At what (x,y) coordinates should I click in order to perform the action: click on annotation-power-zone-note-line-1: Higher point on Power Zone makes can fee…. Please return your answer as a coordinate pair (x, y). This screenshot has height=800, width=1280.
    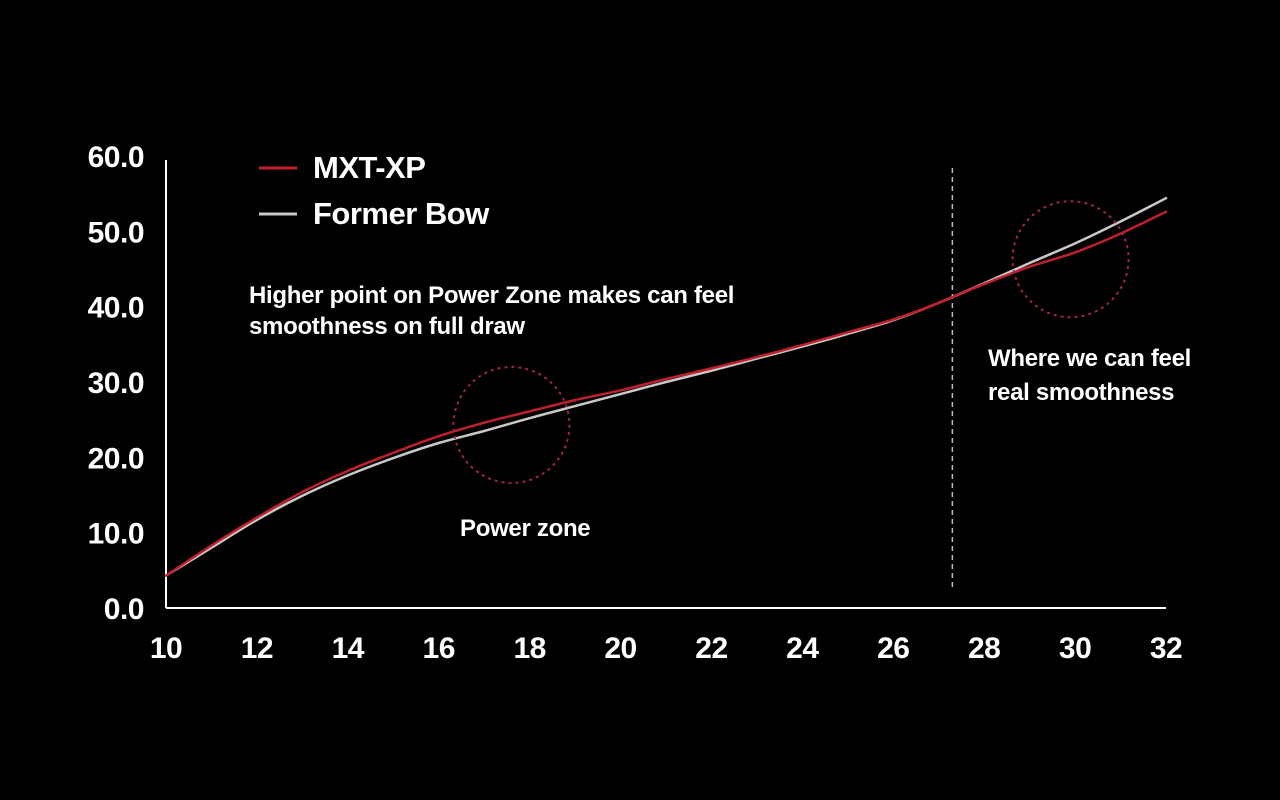
    Looking at the image, I should click on (491, 295).